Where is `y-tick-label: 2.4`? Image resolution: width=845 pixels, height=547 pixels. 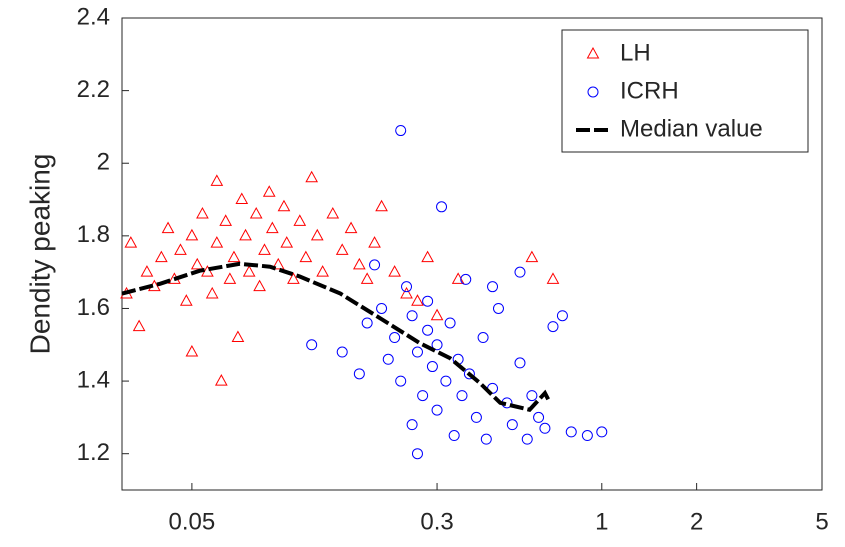 y-tick-label: 2.4 is located at coordinates (93, 16).